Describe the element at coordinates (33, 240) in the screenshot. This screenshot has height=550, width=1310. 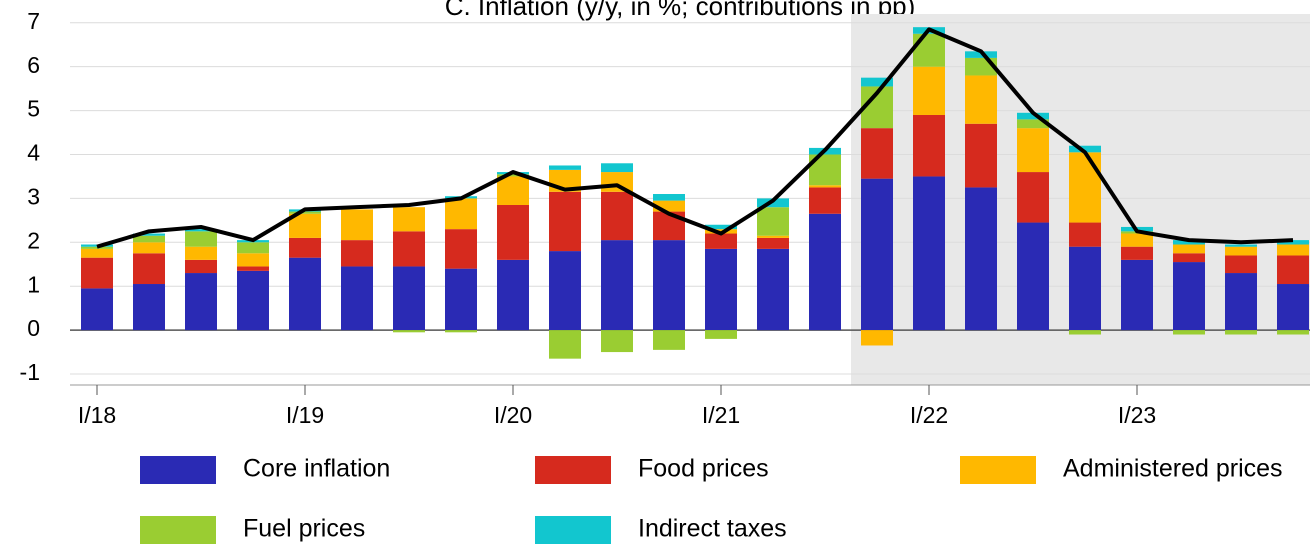
I see `y-tick-label: 2` at that location.